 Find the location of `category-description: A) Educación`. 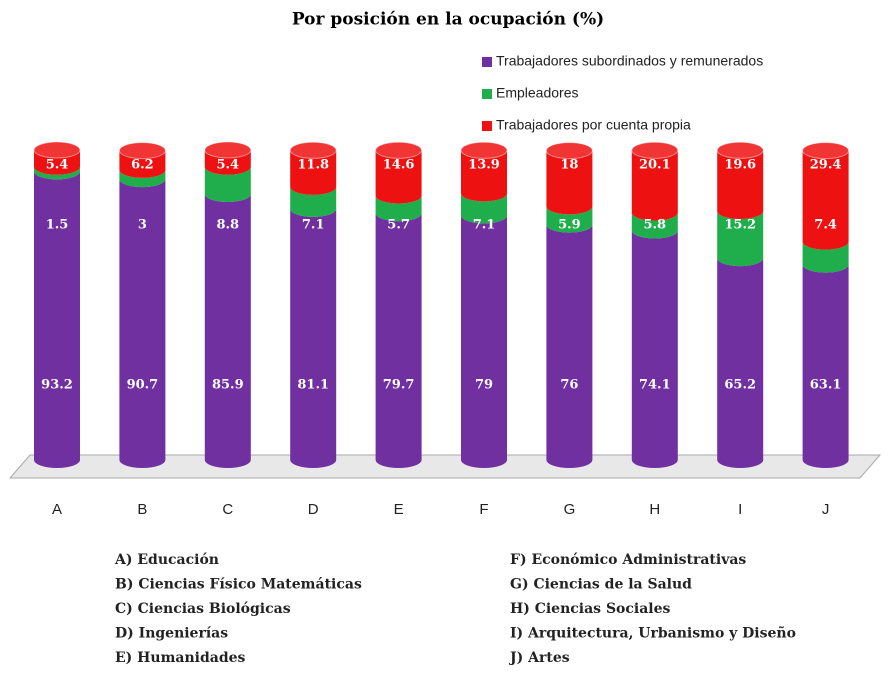

category-description: A) Educación is located at coordinates (166, 560).